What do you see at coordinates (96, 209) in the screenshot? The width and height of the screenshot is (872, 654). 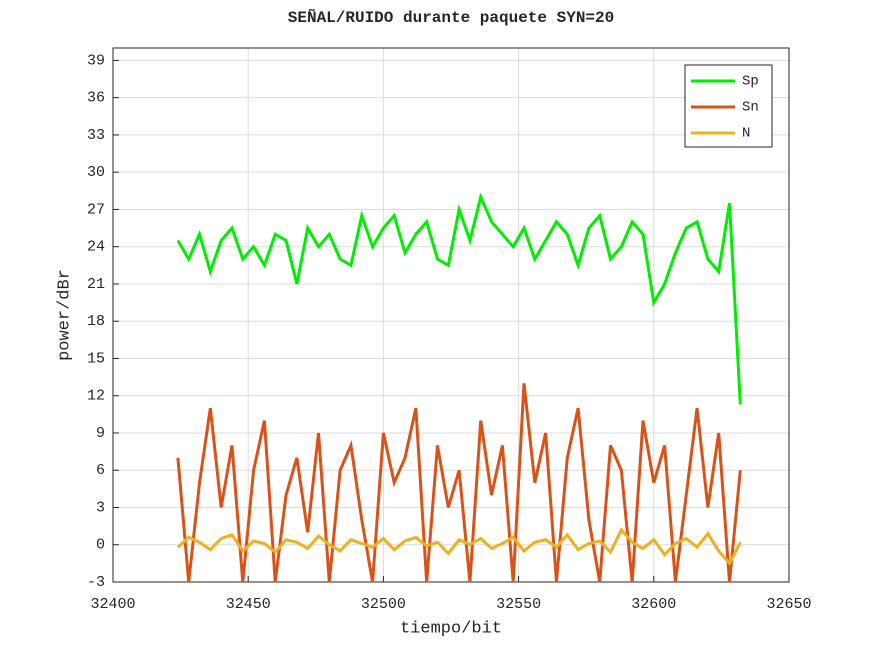 I see `y-tick-label: 27` at bounding box center [96, 209].